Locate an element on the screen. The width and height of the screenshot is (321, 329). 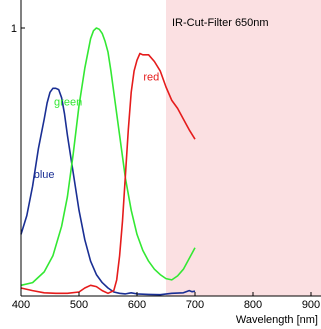
x-tick-label: 900 is located at coordinates (311, 305).